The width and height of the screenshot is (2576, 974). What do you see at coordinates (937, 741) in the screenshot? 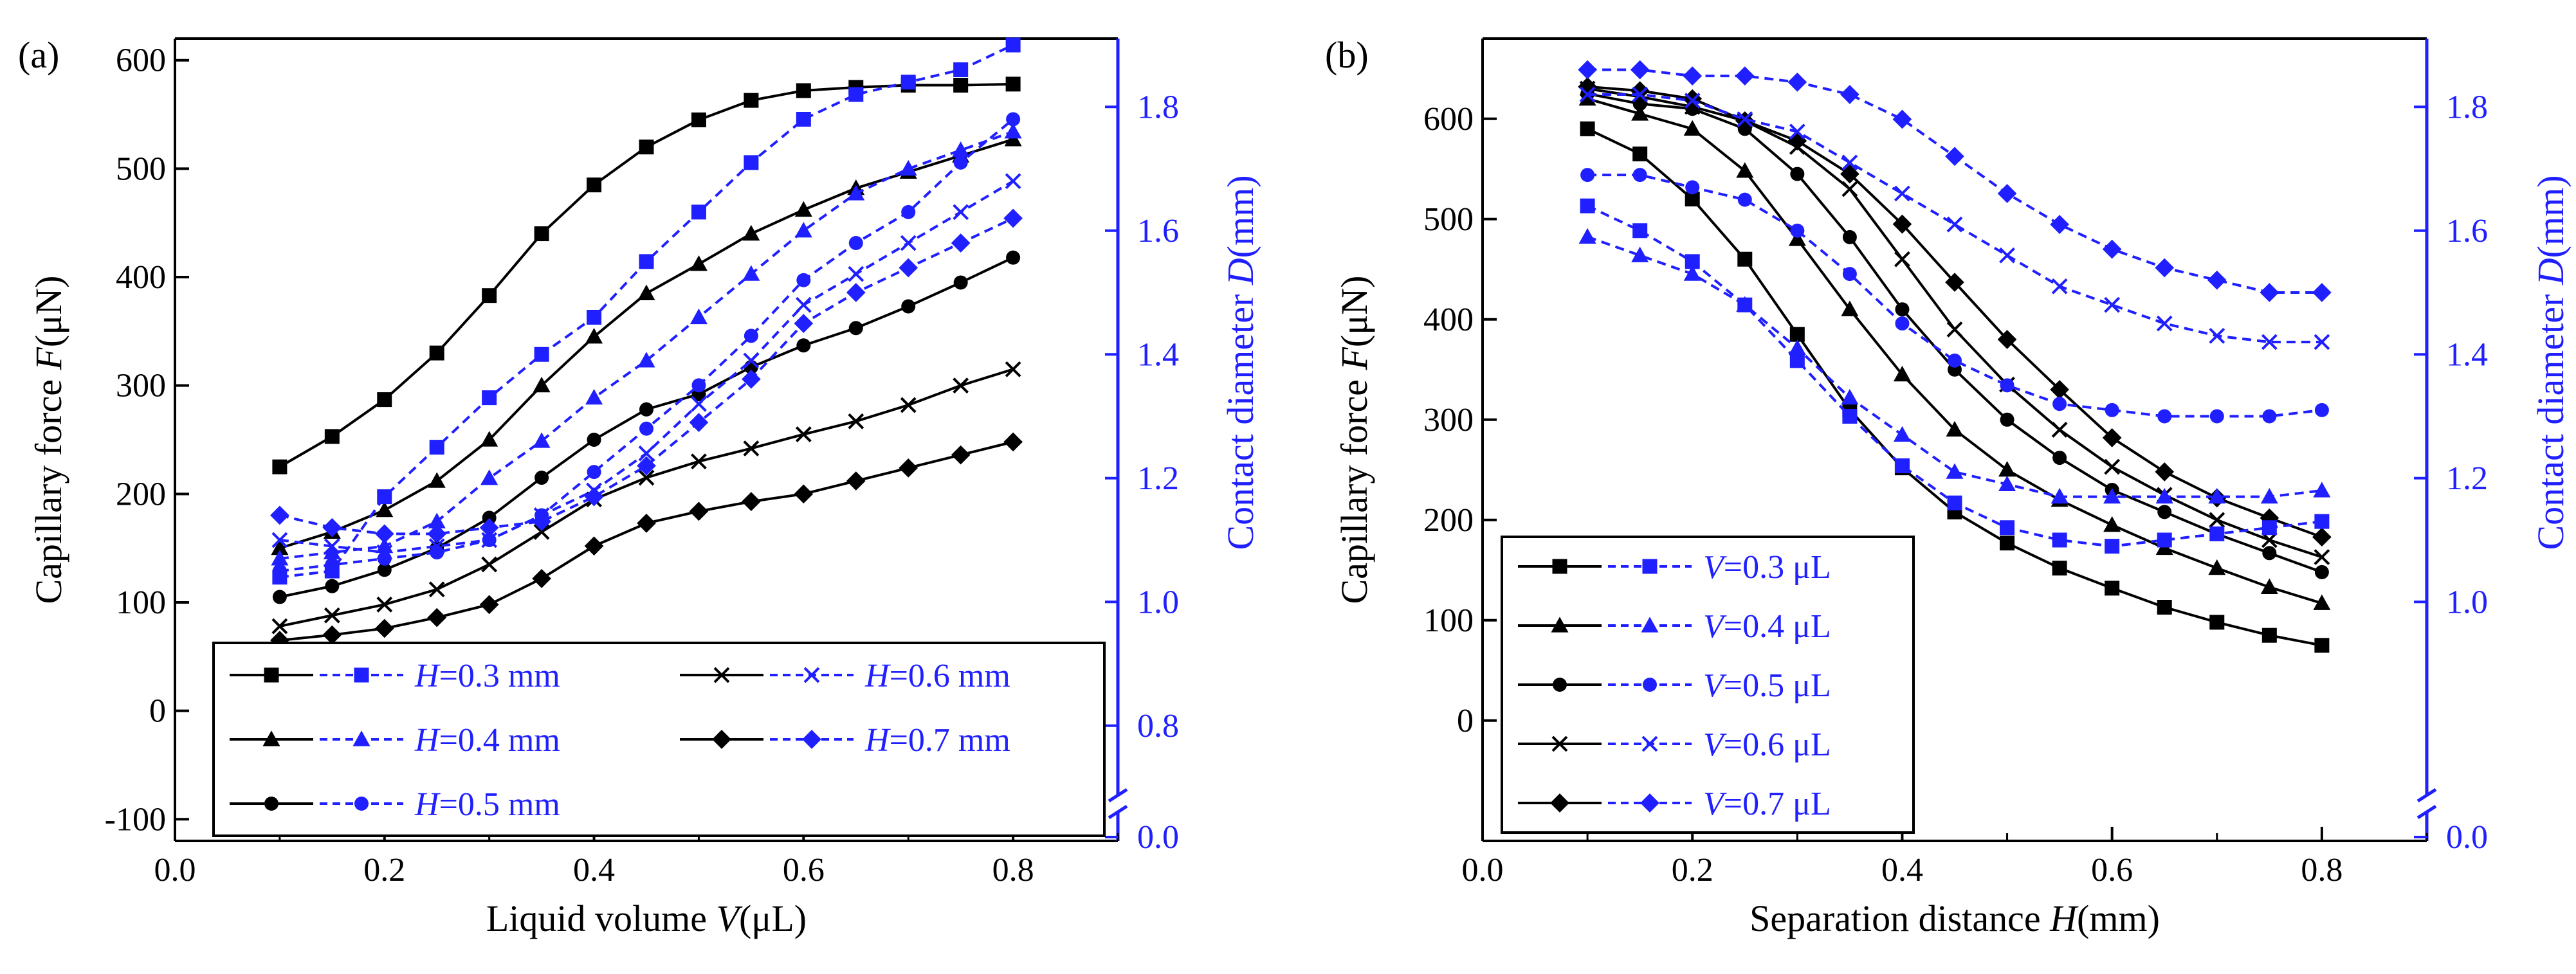
I see `legend-label: H=0.7 mm` at bounding box center [937, 741].